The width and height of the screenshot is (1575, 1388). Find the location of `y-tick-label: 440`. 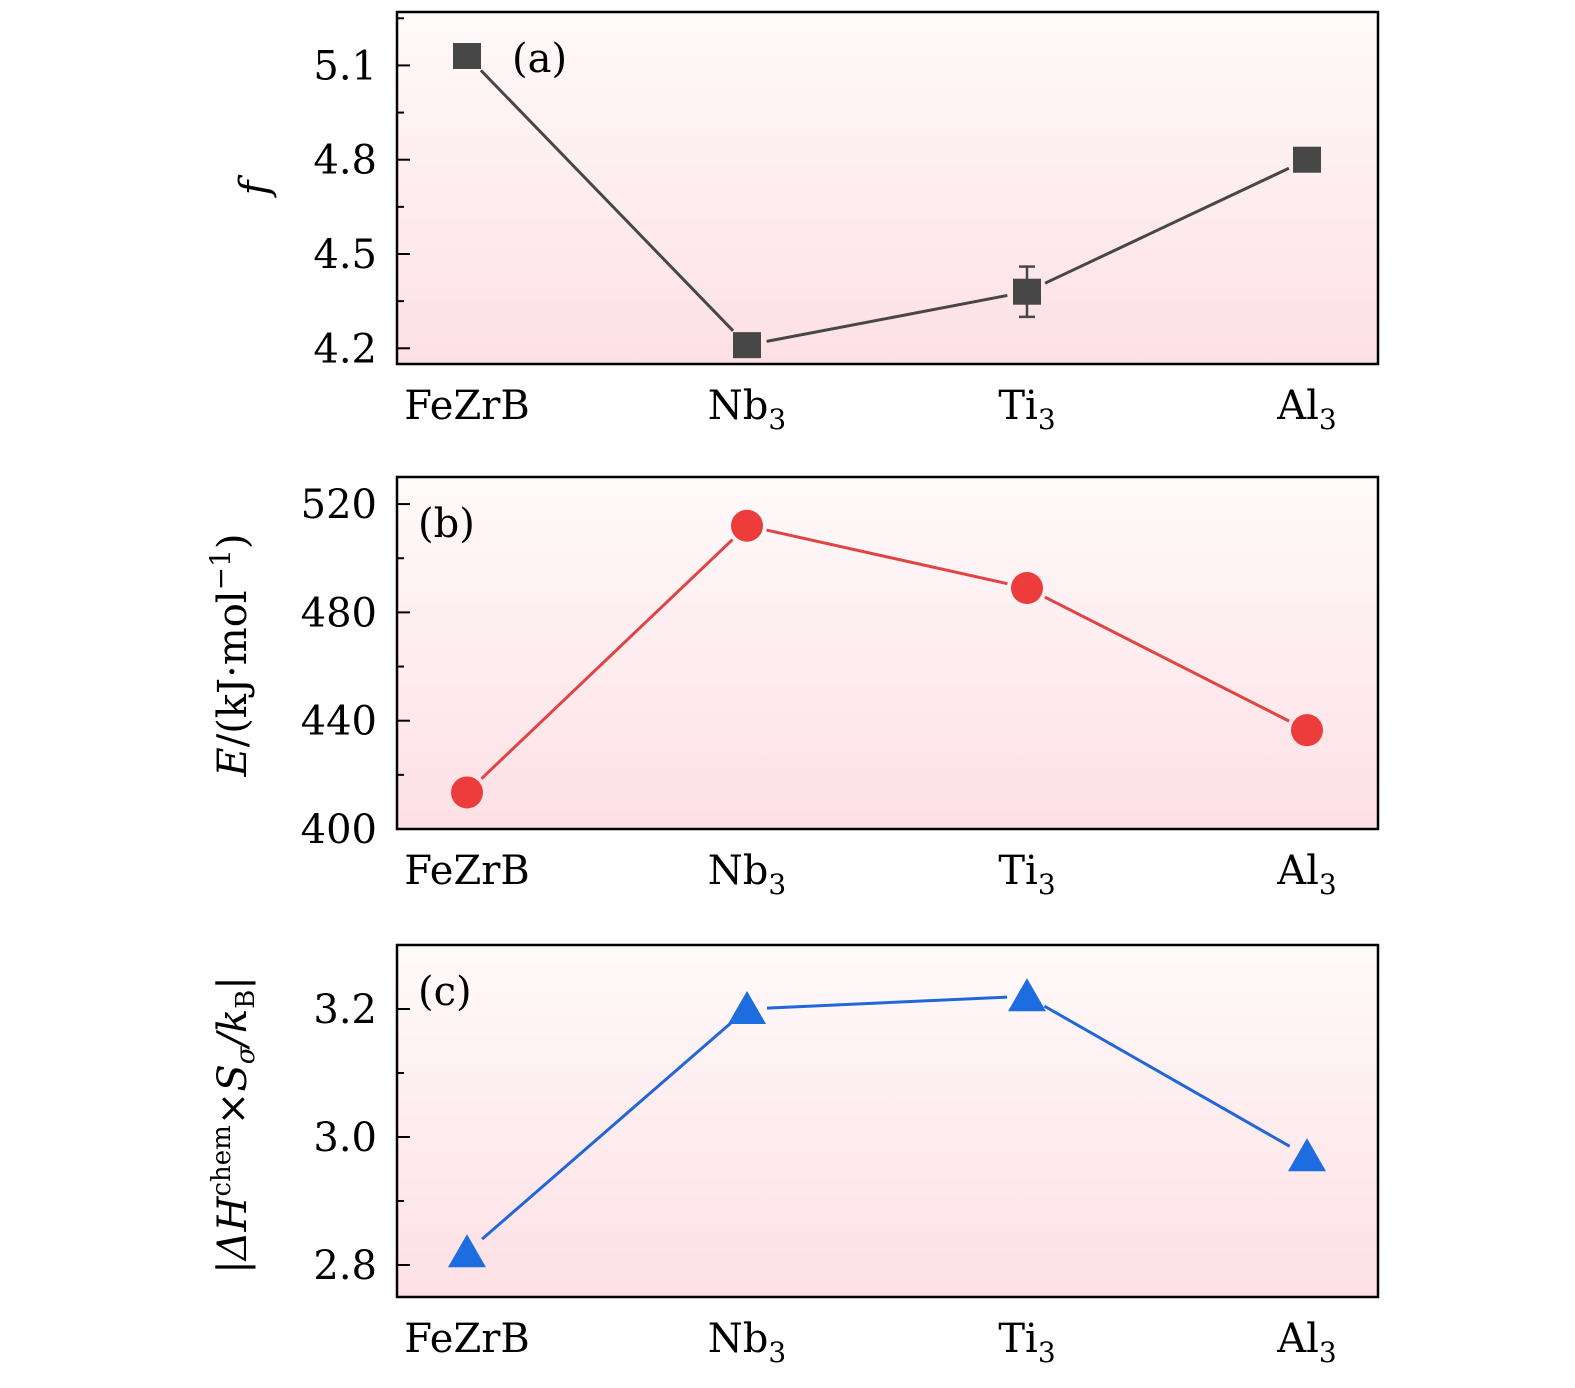

y-tick-label: 440 is located at coordinates (339, 722).